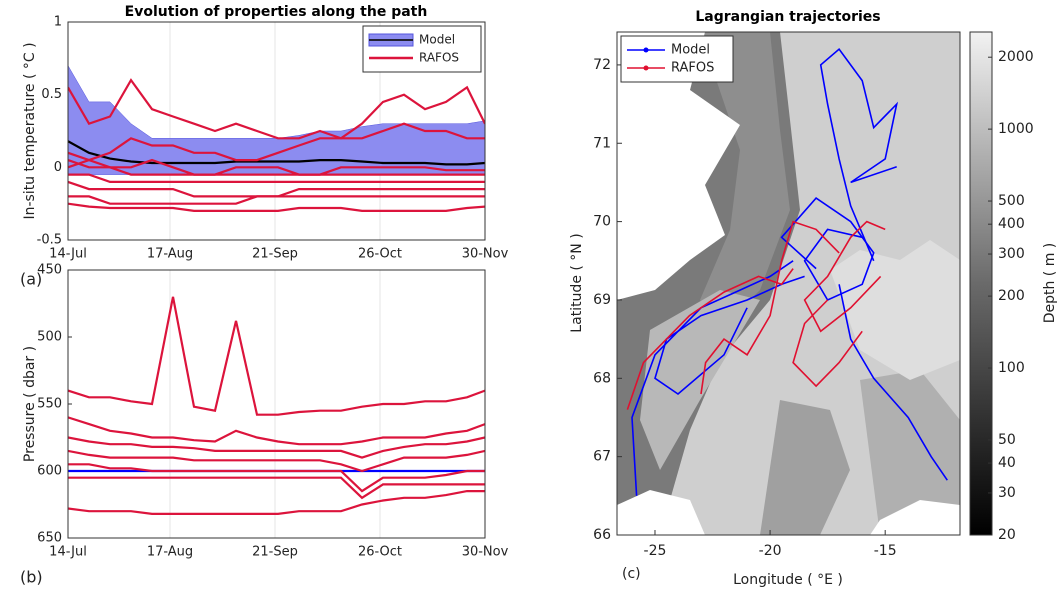 The height and width of the screenshot is (597, 1062). Describe the element at coordinates (49, 337) in the screenshot. I see `y-tick-label: 500` at that location.